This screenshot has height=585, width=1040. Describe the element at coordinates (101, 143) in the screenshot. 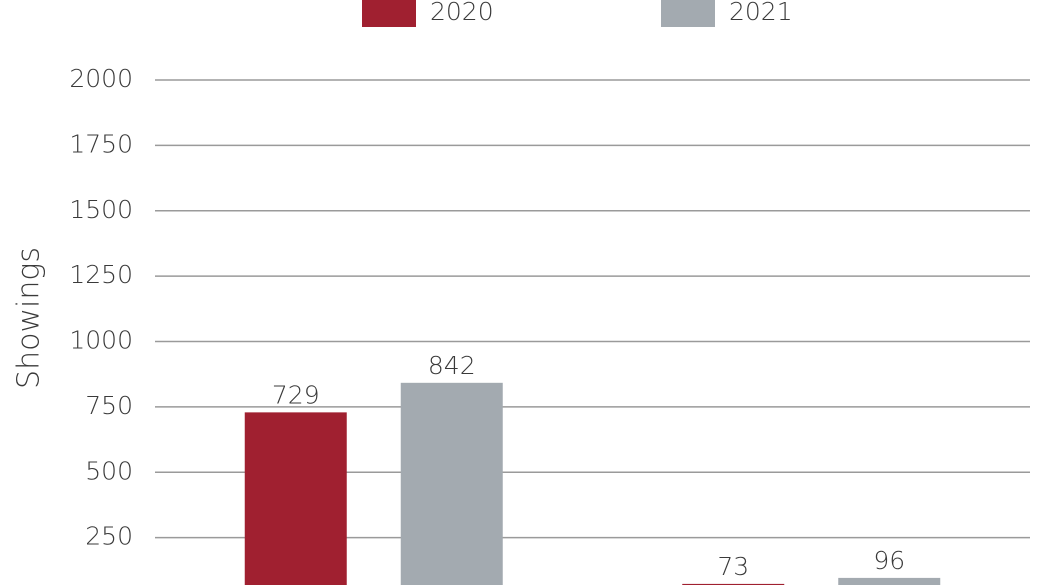

I see `y-tick-label: 1750` at that location.